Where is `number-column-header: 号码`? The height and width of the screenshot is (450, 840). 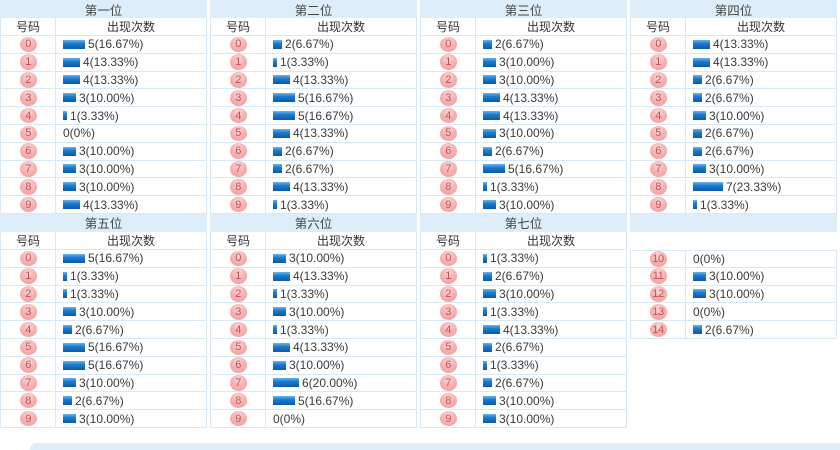 number-column-header: 号码 is located at coordinates (238, 240).